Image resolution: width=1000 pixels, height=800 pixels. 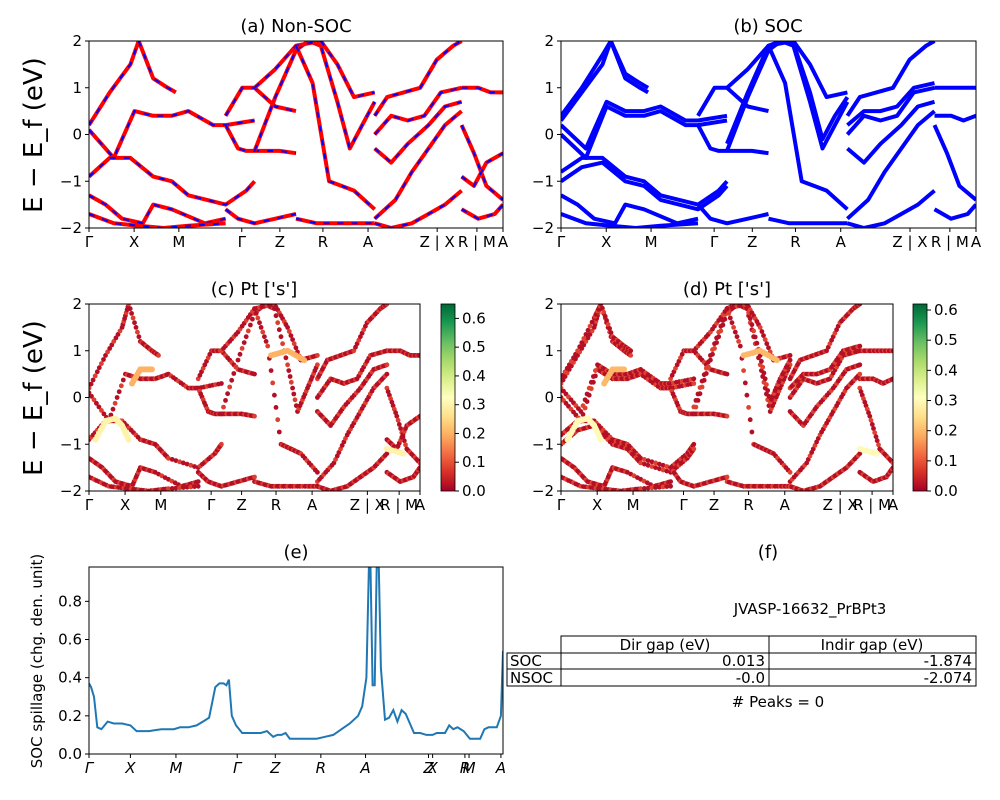 What do you see at coordinates (876, 453) in the screenshot?
I see `projection-point-highlight` at bounding box center [876, 453].